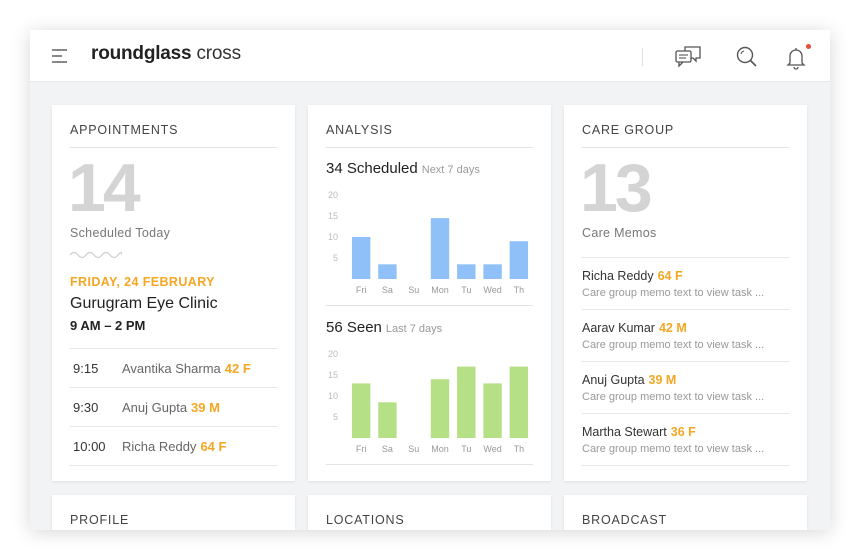  I want to click on locations-card: LOCATIONS, so click(429, 512).